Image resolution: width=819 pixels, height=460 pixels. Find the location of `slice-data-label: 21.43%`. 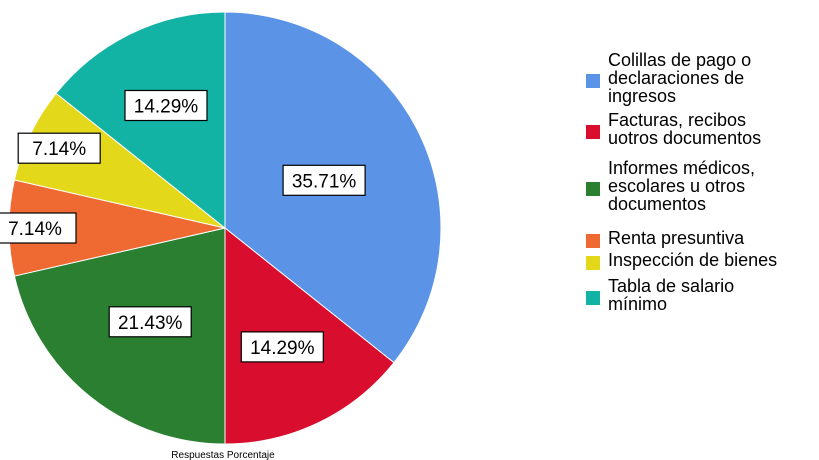

slice-data-label: 21.43% is located at coordinates (150, 322).